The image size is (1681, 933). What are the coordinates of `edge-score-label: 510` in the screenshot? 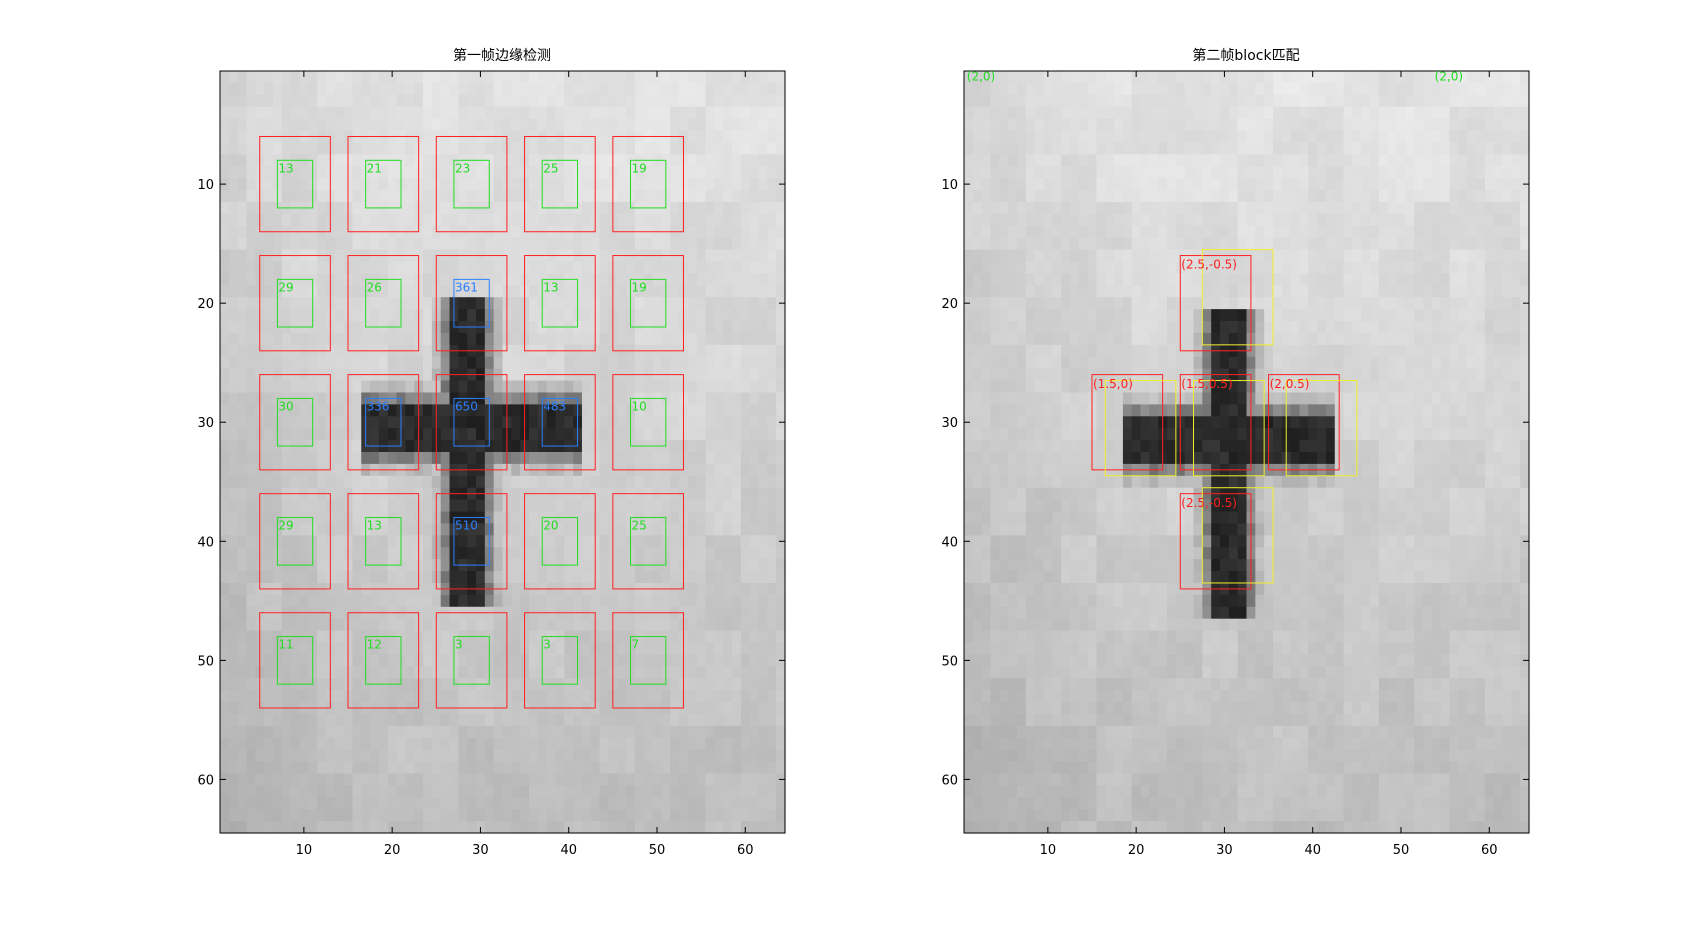 It's located at (466, 525).